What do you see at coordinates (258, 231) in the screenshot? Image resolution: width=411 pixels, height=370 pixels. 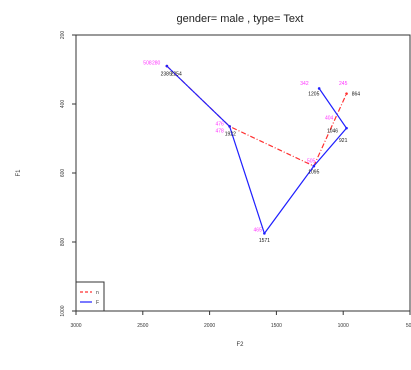 I see `point-label: 465` at bounding box center [258, 231].